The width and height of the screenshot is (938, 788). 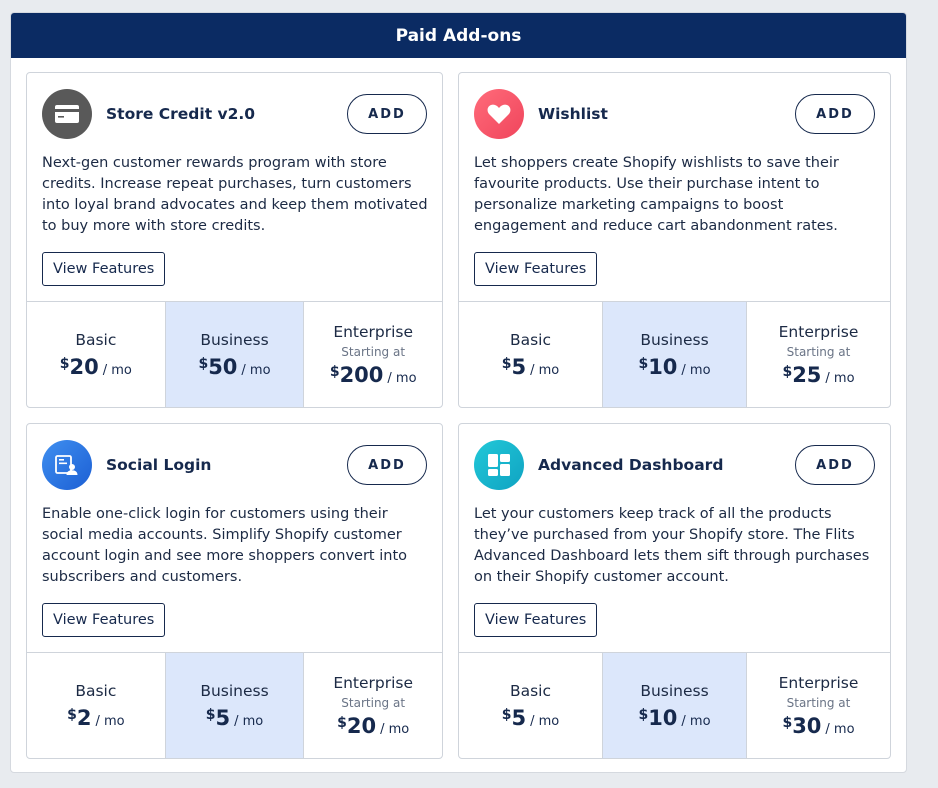 I want to click on card-header: Advanced Dashboard ADD, so click(x=674, y=465).